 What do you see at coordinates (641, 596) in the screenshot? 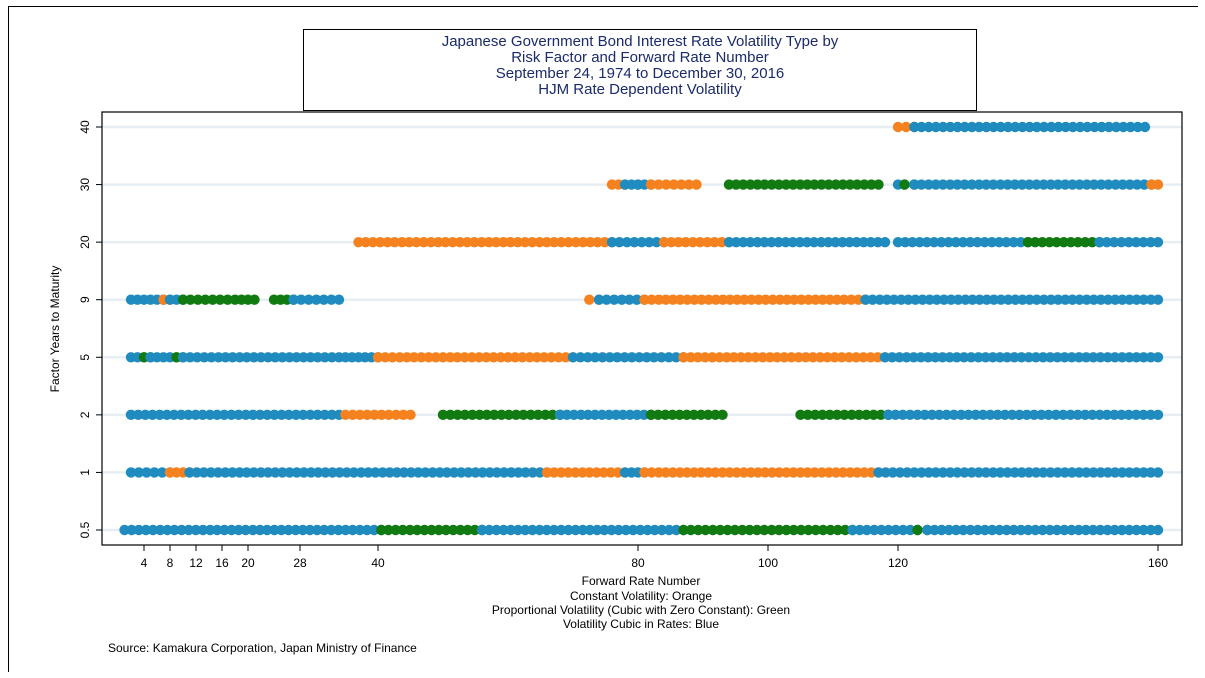
I see `legend-note-orange: Constant Volatility: Orange` at bounding box center [641, 596].